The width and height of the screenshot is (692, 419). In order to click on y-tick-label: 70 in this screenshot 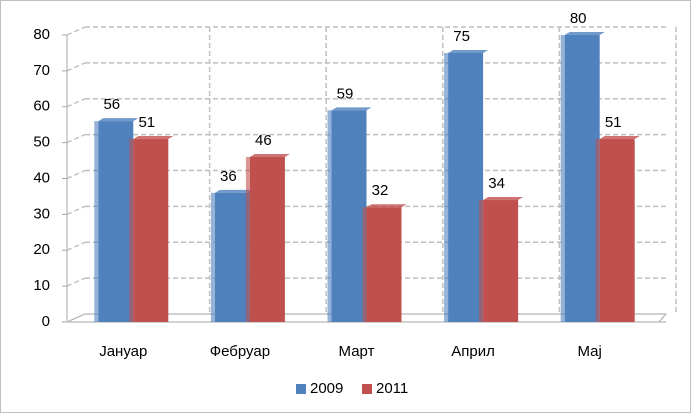, I will do `click(41, 70)`.